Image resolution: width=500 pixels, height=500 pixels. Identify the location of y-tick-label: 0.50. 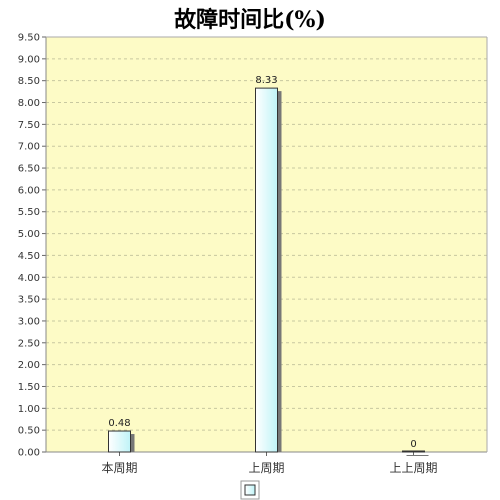
(29, 431).